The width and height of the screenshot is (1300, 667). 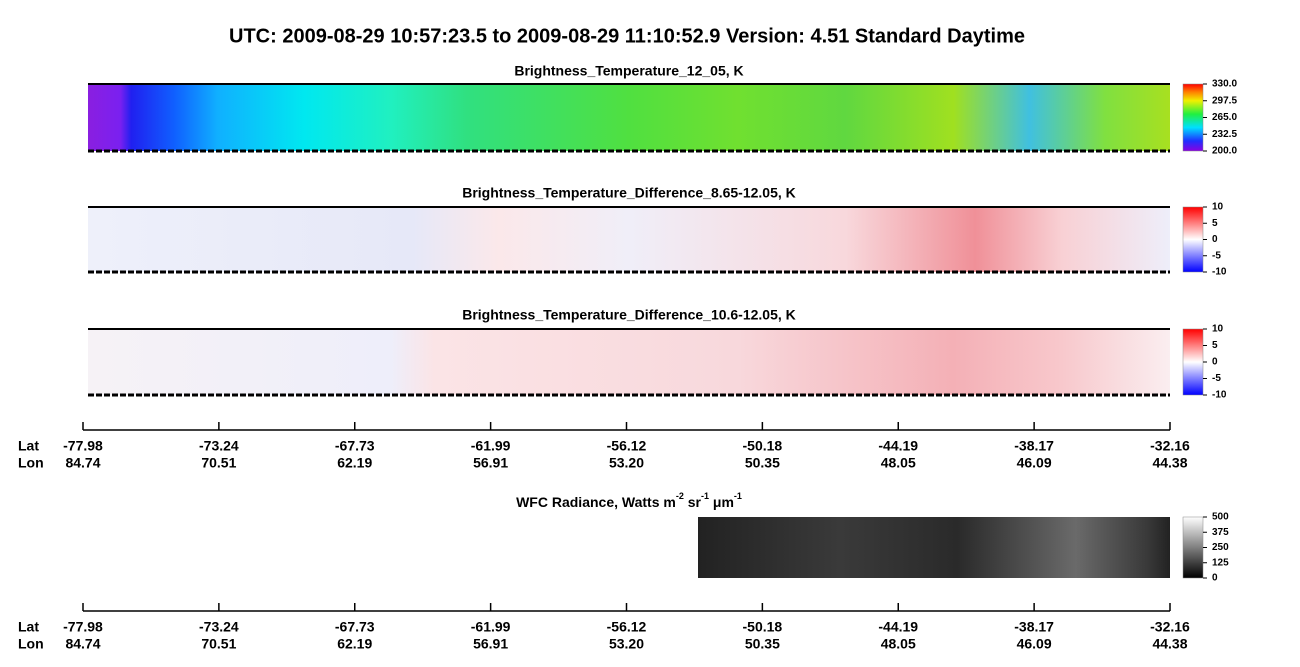 What do you see at coordinates (628, 71) in the screenshot?
I see `panel-title: Brightness_Temperature_12_05, K` at bounding box center [628, 71].